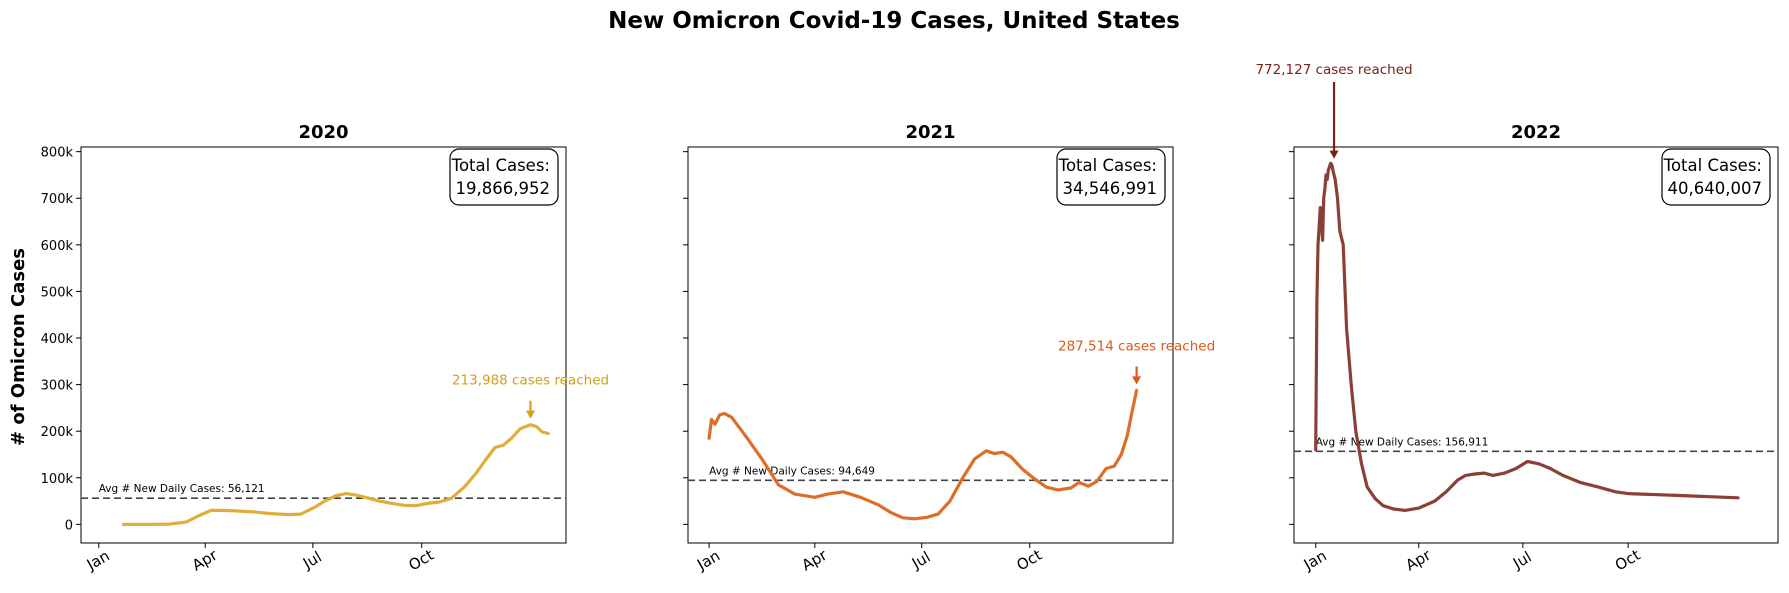 The height and width of the screenshot is (593, 1789). Describe the element at coordinates (323, 132) in the screenshot. I see `panel-title: 2020` at that location.